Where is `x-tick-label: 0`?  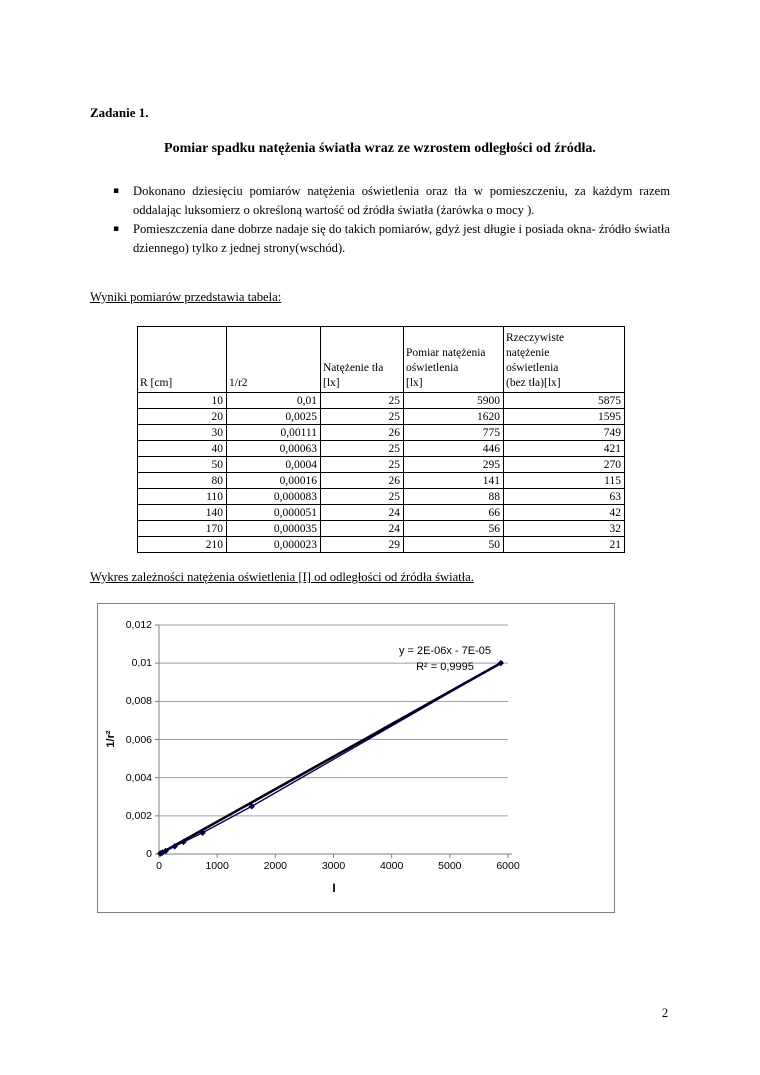 x-tick-label: 0 is located at coordinates (159, 866).